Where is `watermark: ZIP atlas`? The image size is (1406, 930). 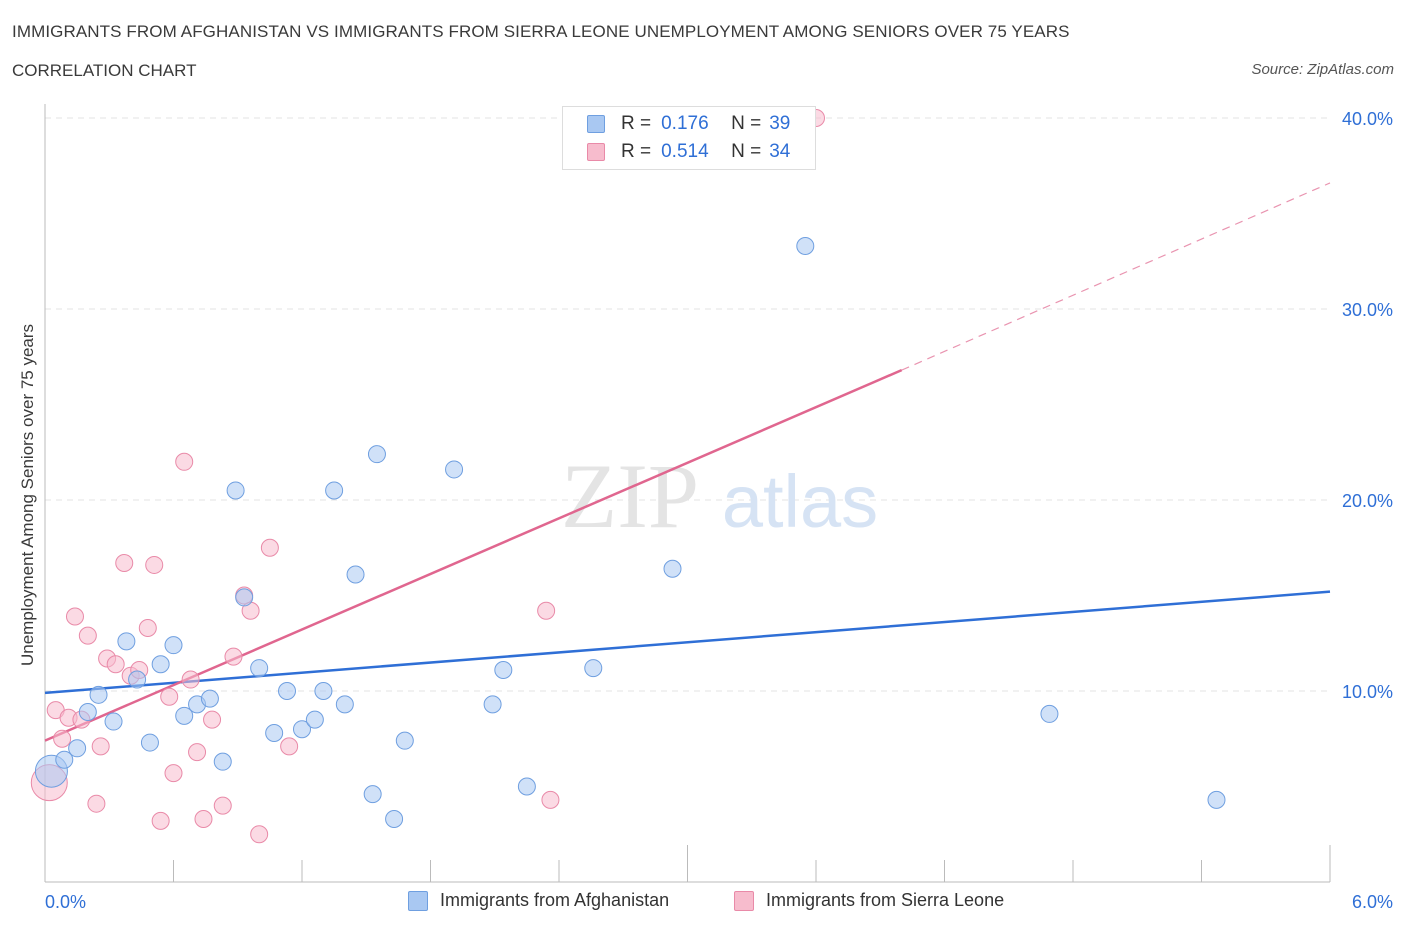
watermark: ZIP atlas is located at coordinates (719, 496).